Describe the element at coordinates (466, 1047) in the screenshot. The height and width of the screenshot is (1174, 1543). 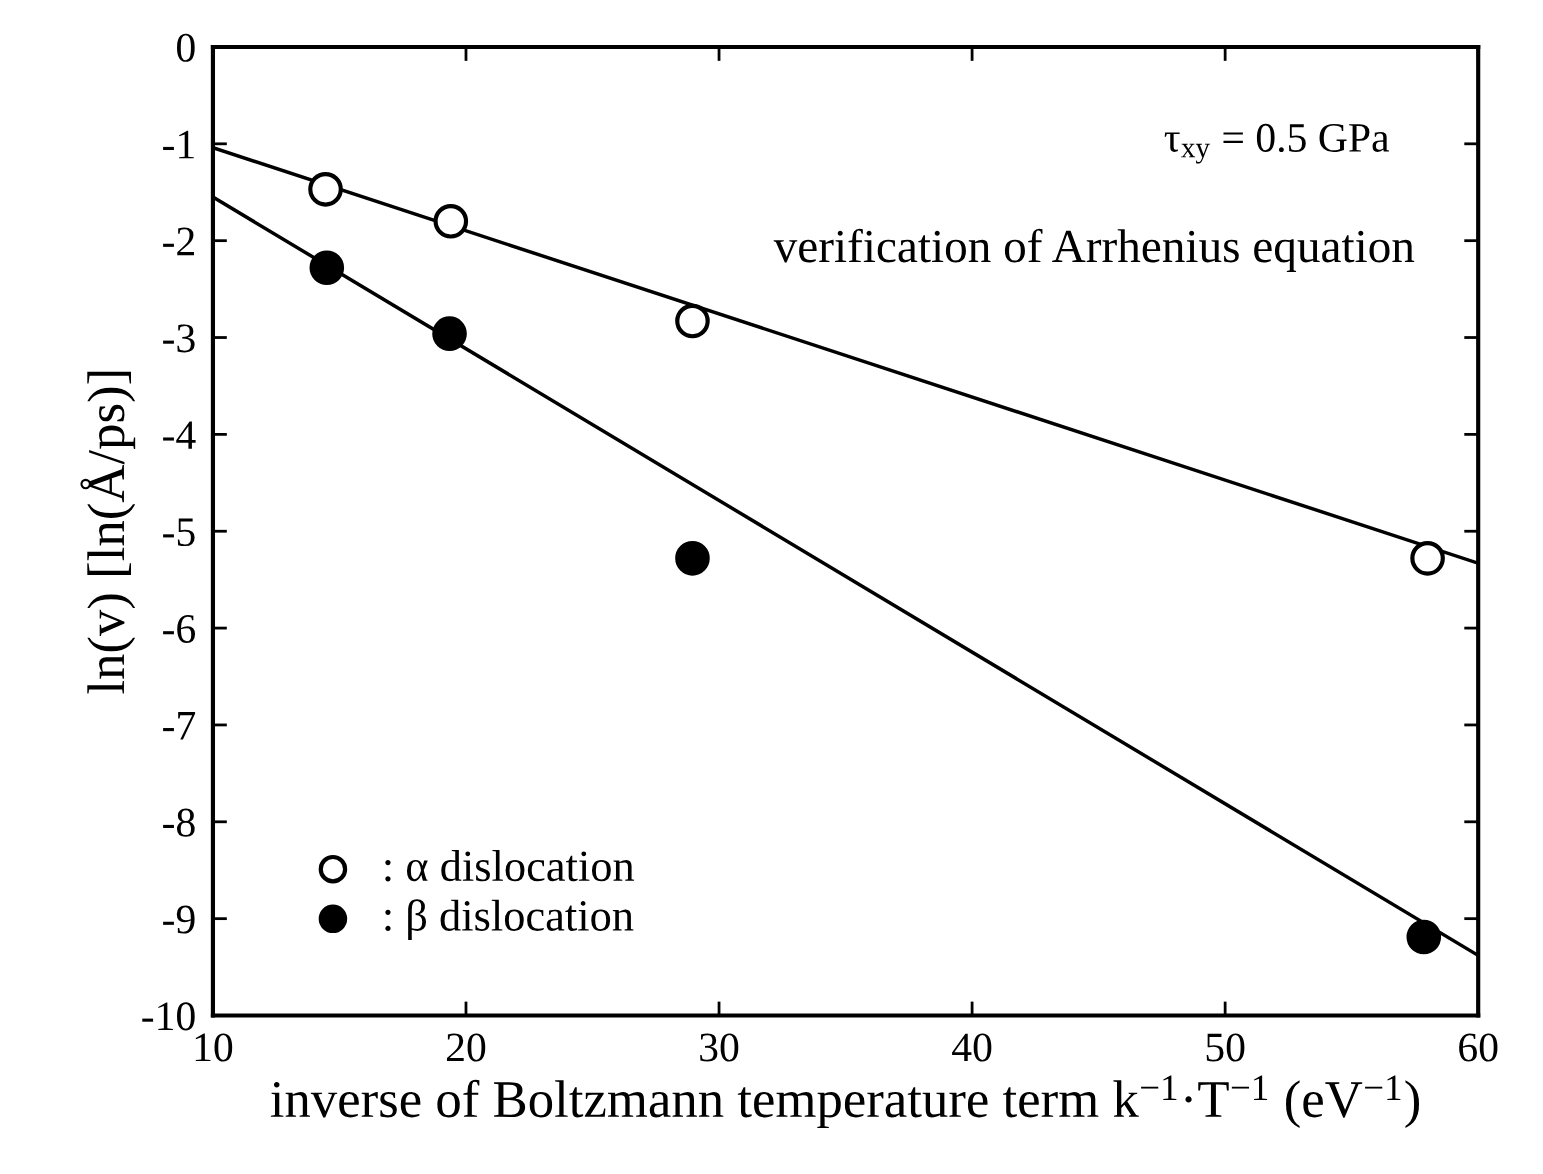
I see `x-tick-label: 20` at that location.